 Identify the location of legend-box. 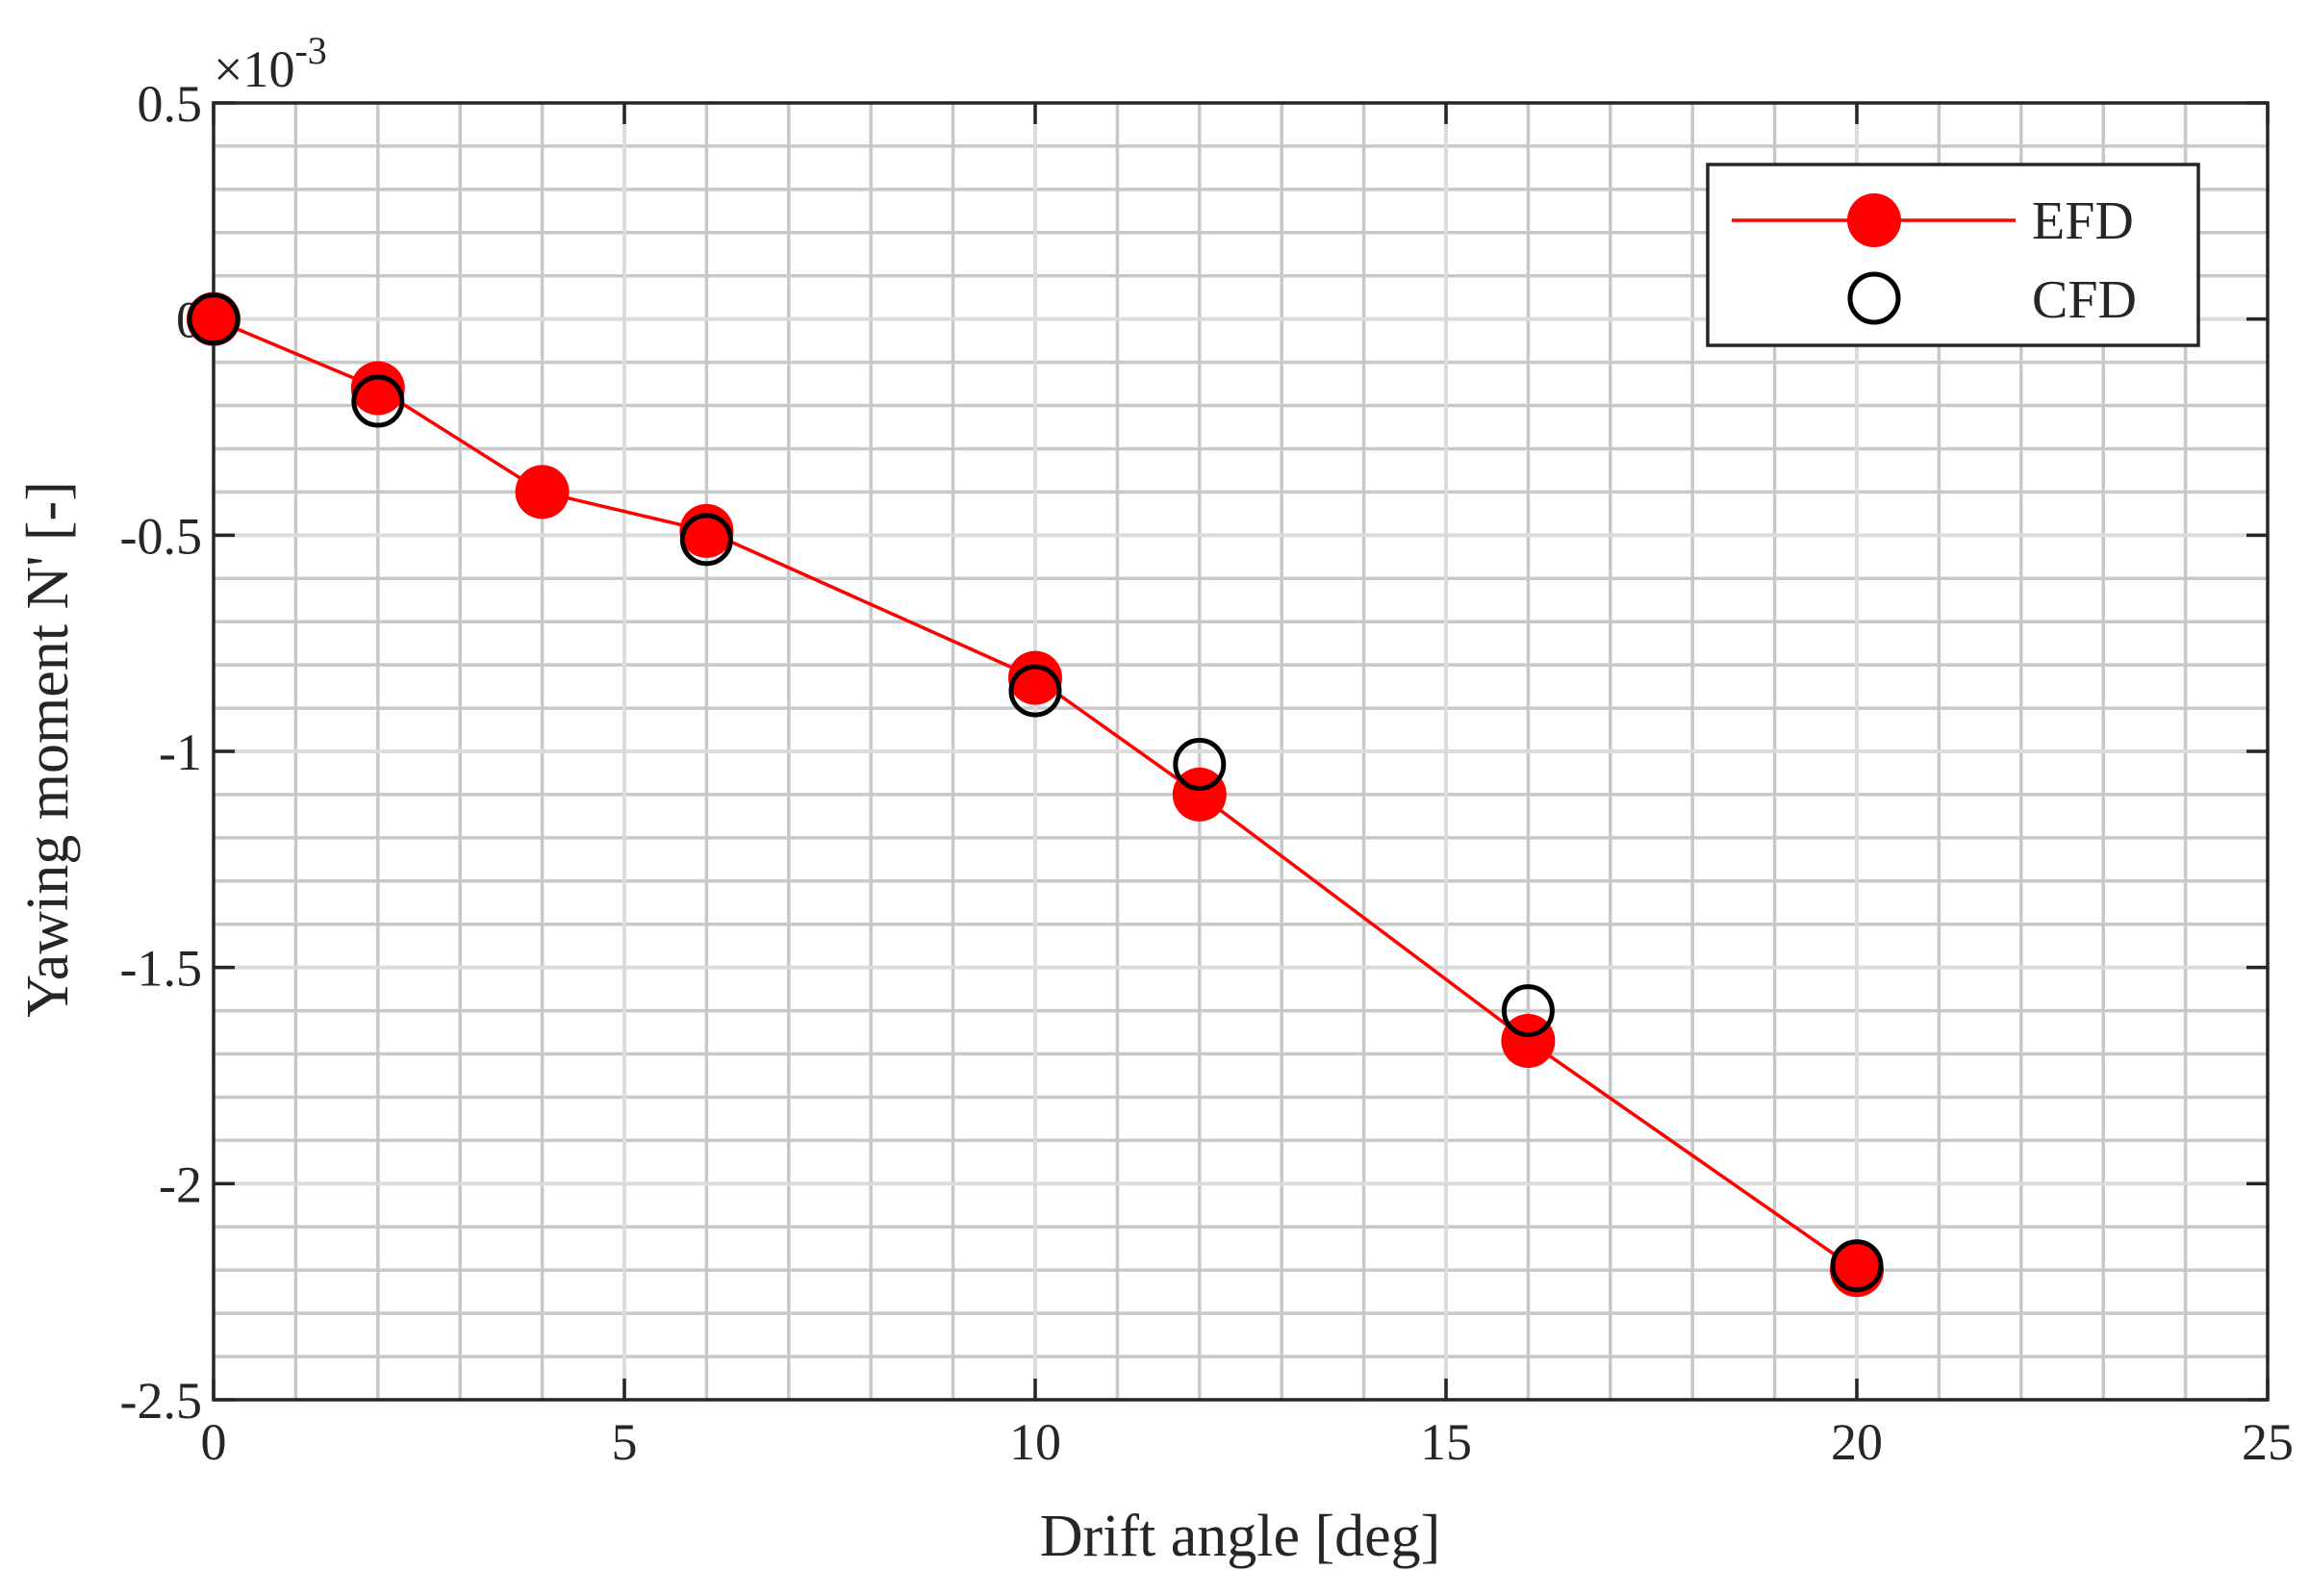
(1953, 255).